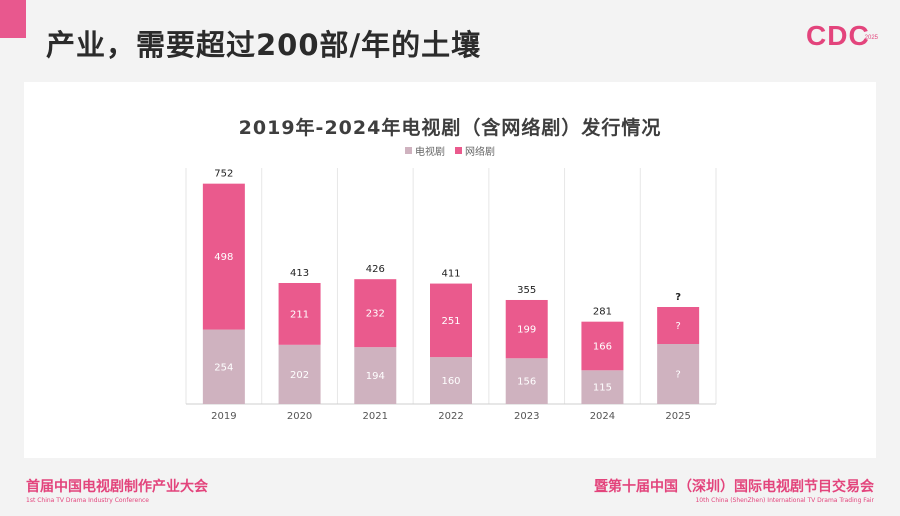  I want to click on label-web-series: 166, so click(602, 346).